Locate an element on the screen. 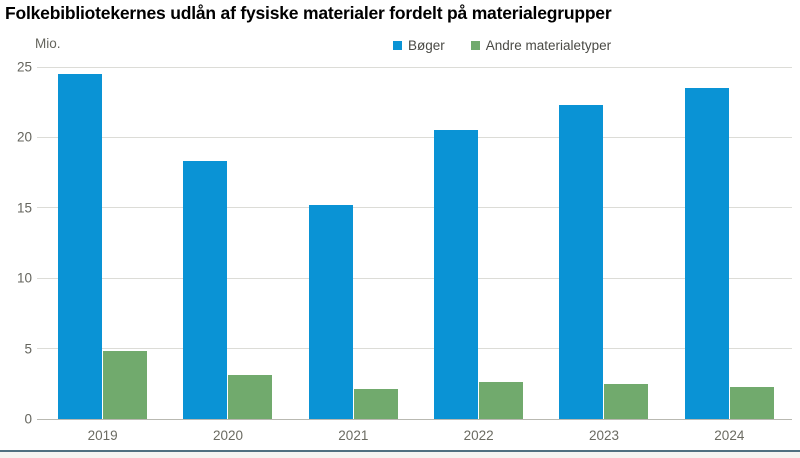 The image size is (800, 458). bar-andre-materialetyper-2023 is located at coordinates (626, 401).